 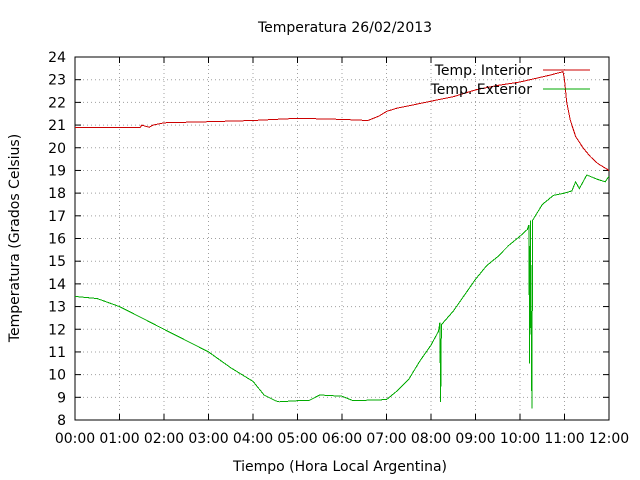 I want to click on y-tick-label: 17, so click(x=57, y=217).